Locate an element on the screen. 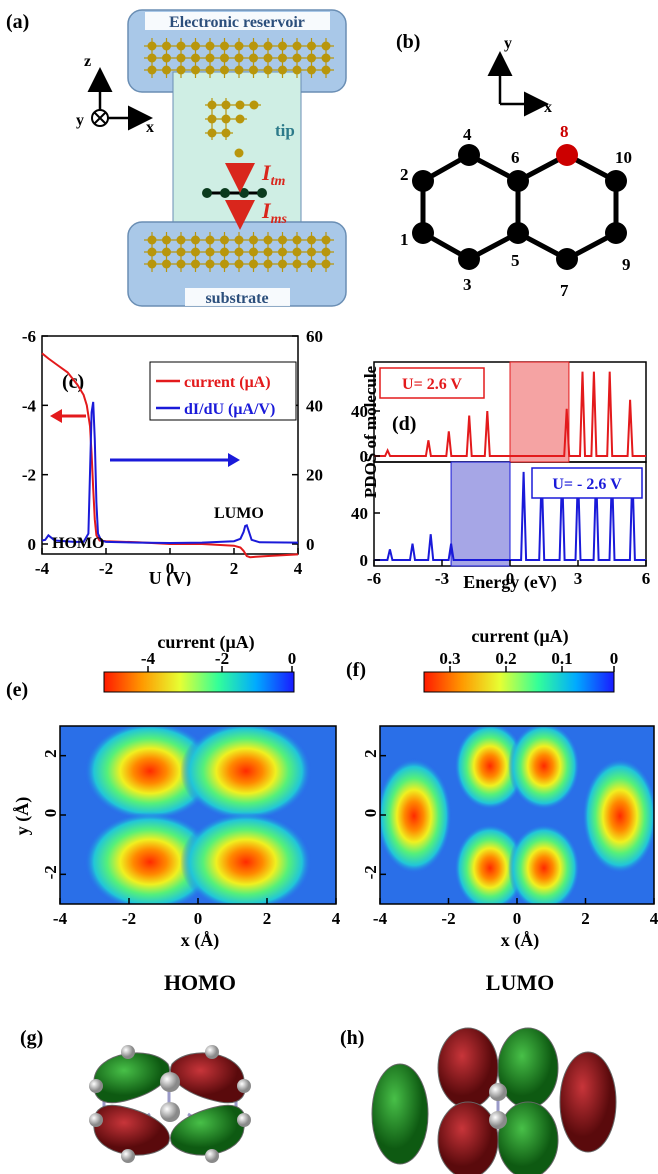 The width and height of the screenshot is (658, 1174). x-tick-label: 2 is located at coordinates (234, 568).